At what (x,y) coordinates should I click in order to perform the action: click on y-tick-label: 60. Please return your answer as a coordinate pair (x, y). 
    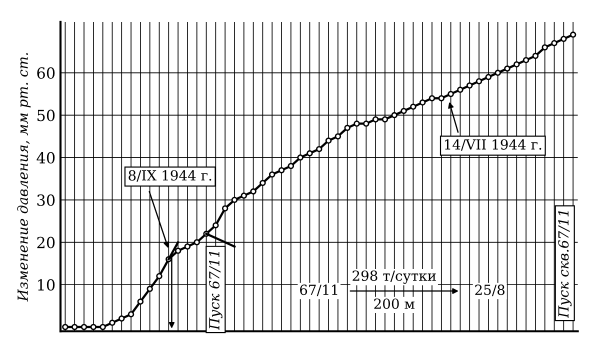
    Looking at the image, I should click on (46, 73).